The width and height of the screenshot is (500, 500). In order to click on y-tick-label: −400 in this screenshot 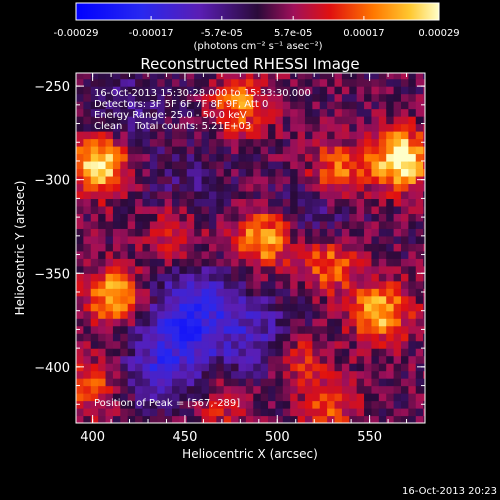, I will do `click(52, 368)`.